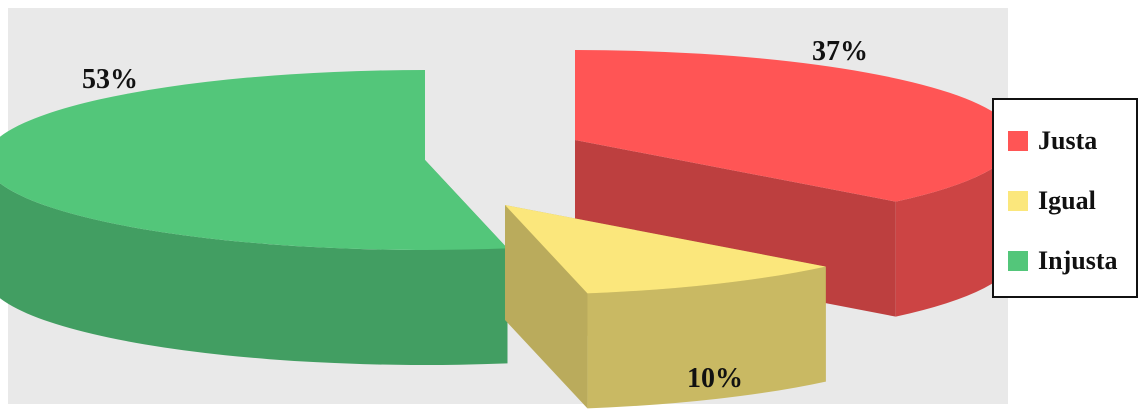 This screenshot has height=412, width=1144. I want to click on legend-label-justa: Justa, so click(1068, 140).